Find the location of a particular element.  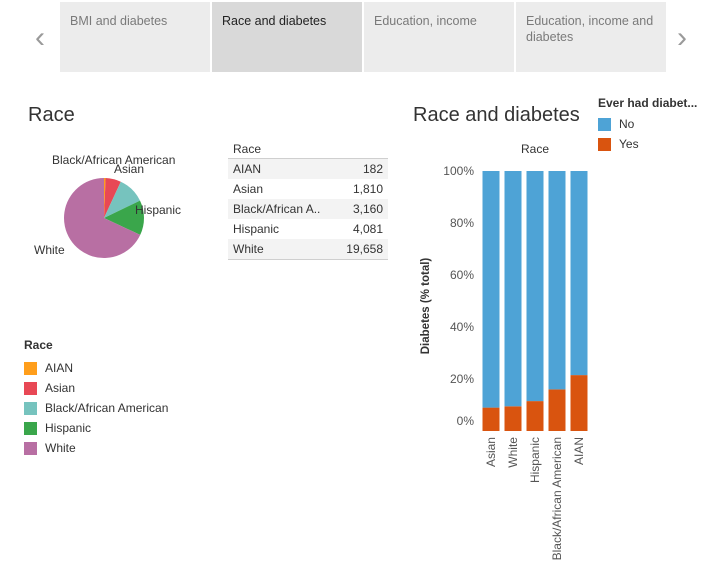

y-axis-title: Diabetes (% total) is located at coordinates (426, 306).